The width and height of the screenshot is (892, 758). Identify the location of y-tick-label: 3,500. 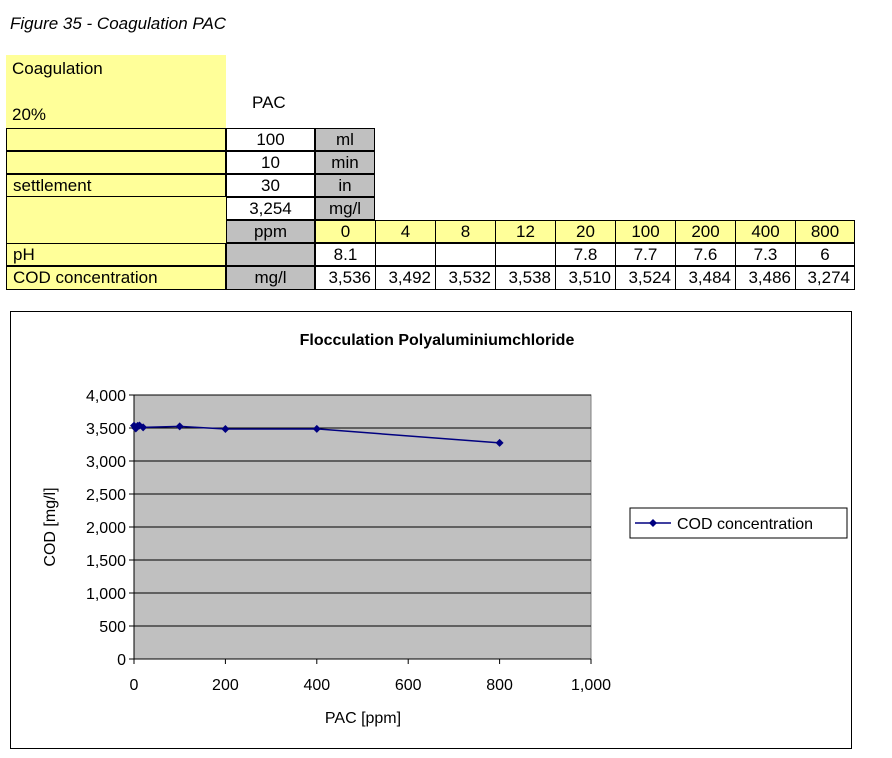
(106, 429).